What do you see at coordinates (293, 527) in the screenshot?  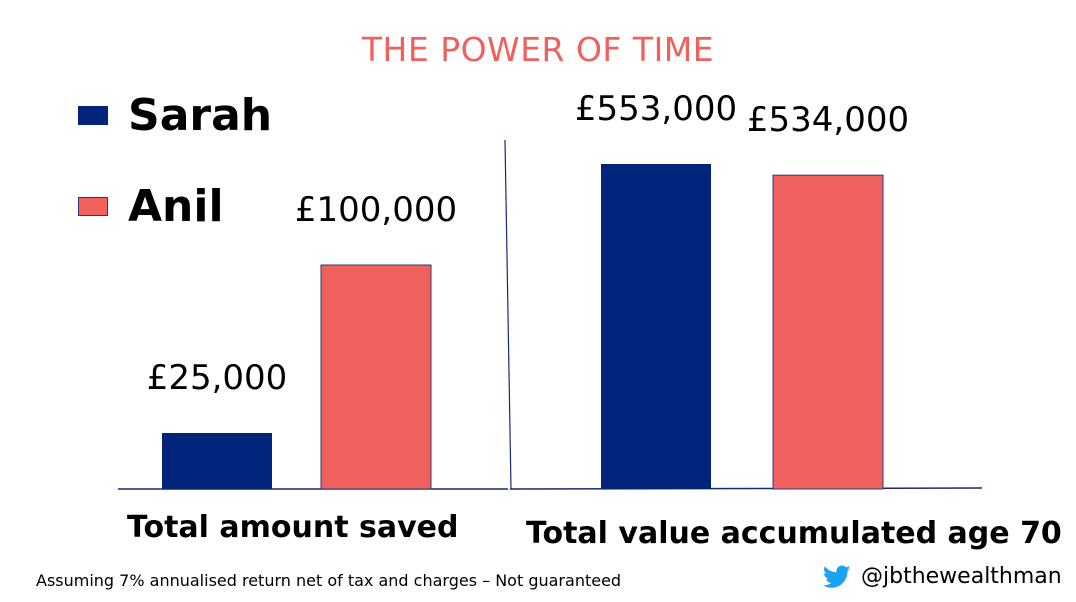 I see `group-label-total-saved: Total amount saved` at bounding box center [293, 527].